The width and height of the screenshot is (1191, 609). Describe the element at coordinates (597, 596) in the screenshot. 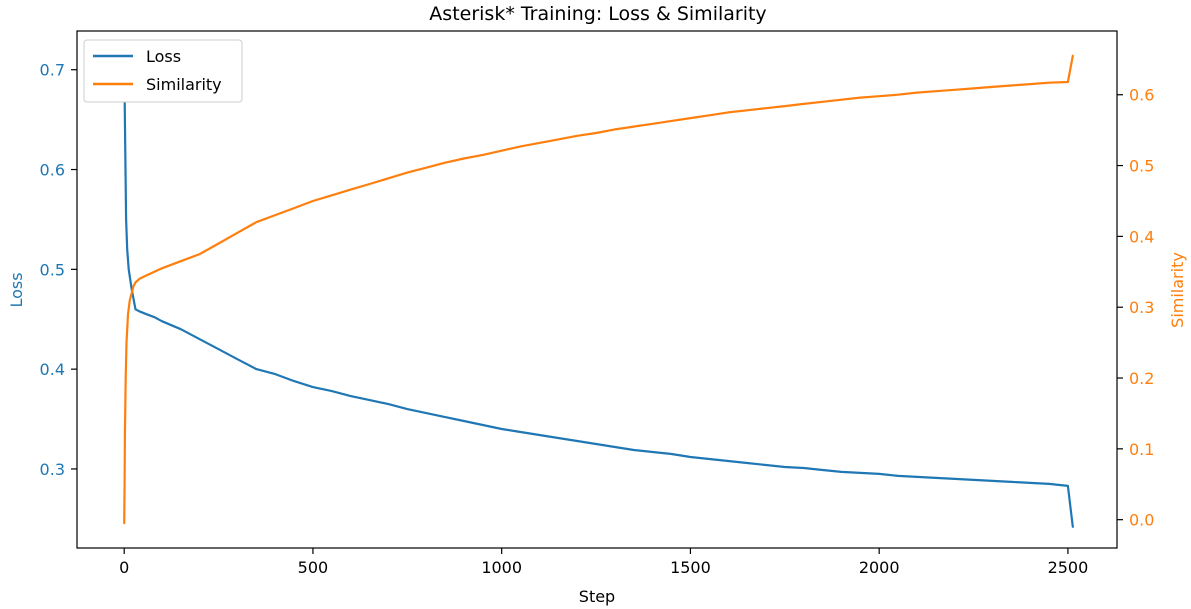

I see `x-axis-title: Step` at that location.